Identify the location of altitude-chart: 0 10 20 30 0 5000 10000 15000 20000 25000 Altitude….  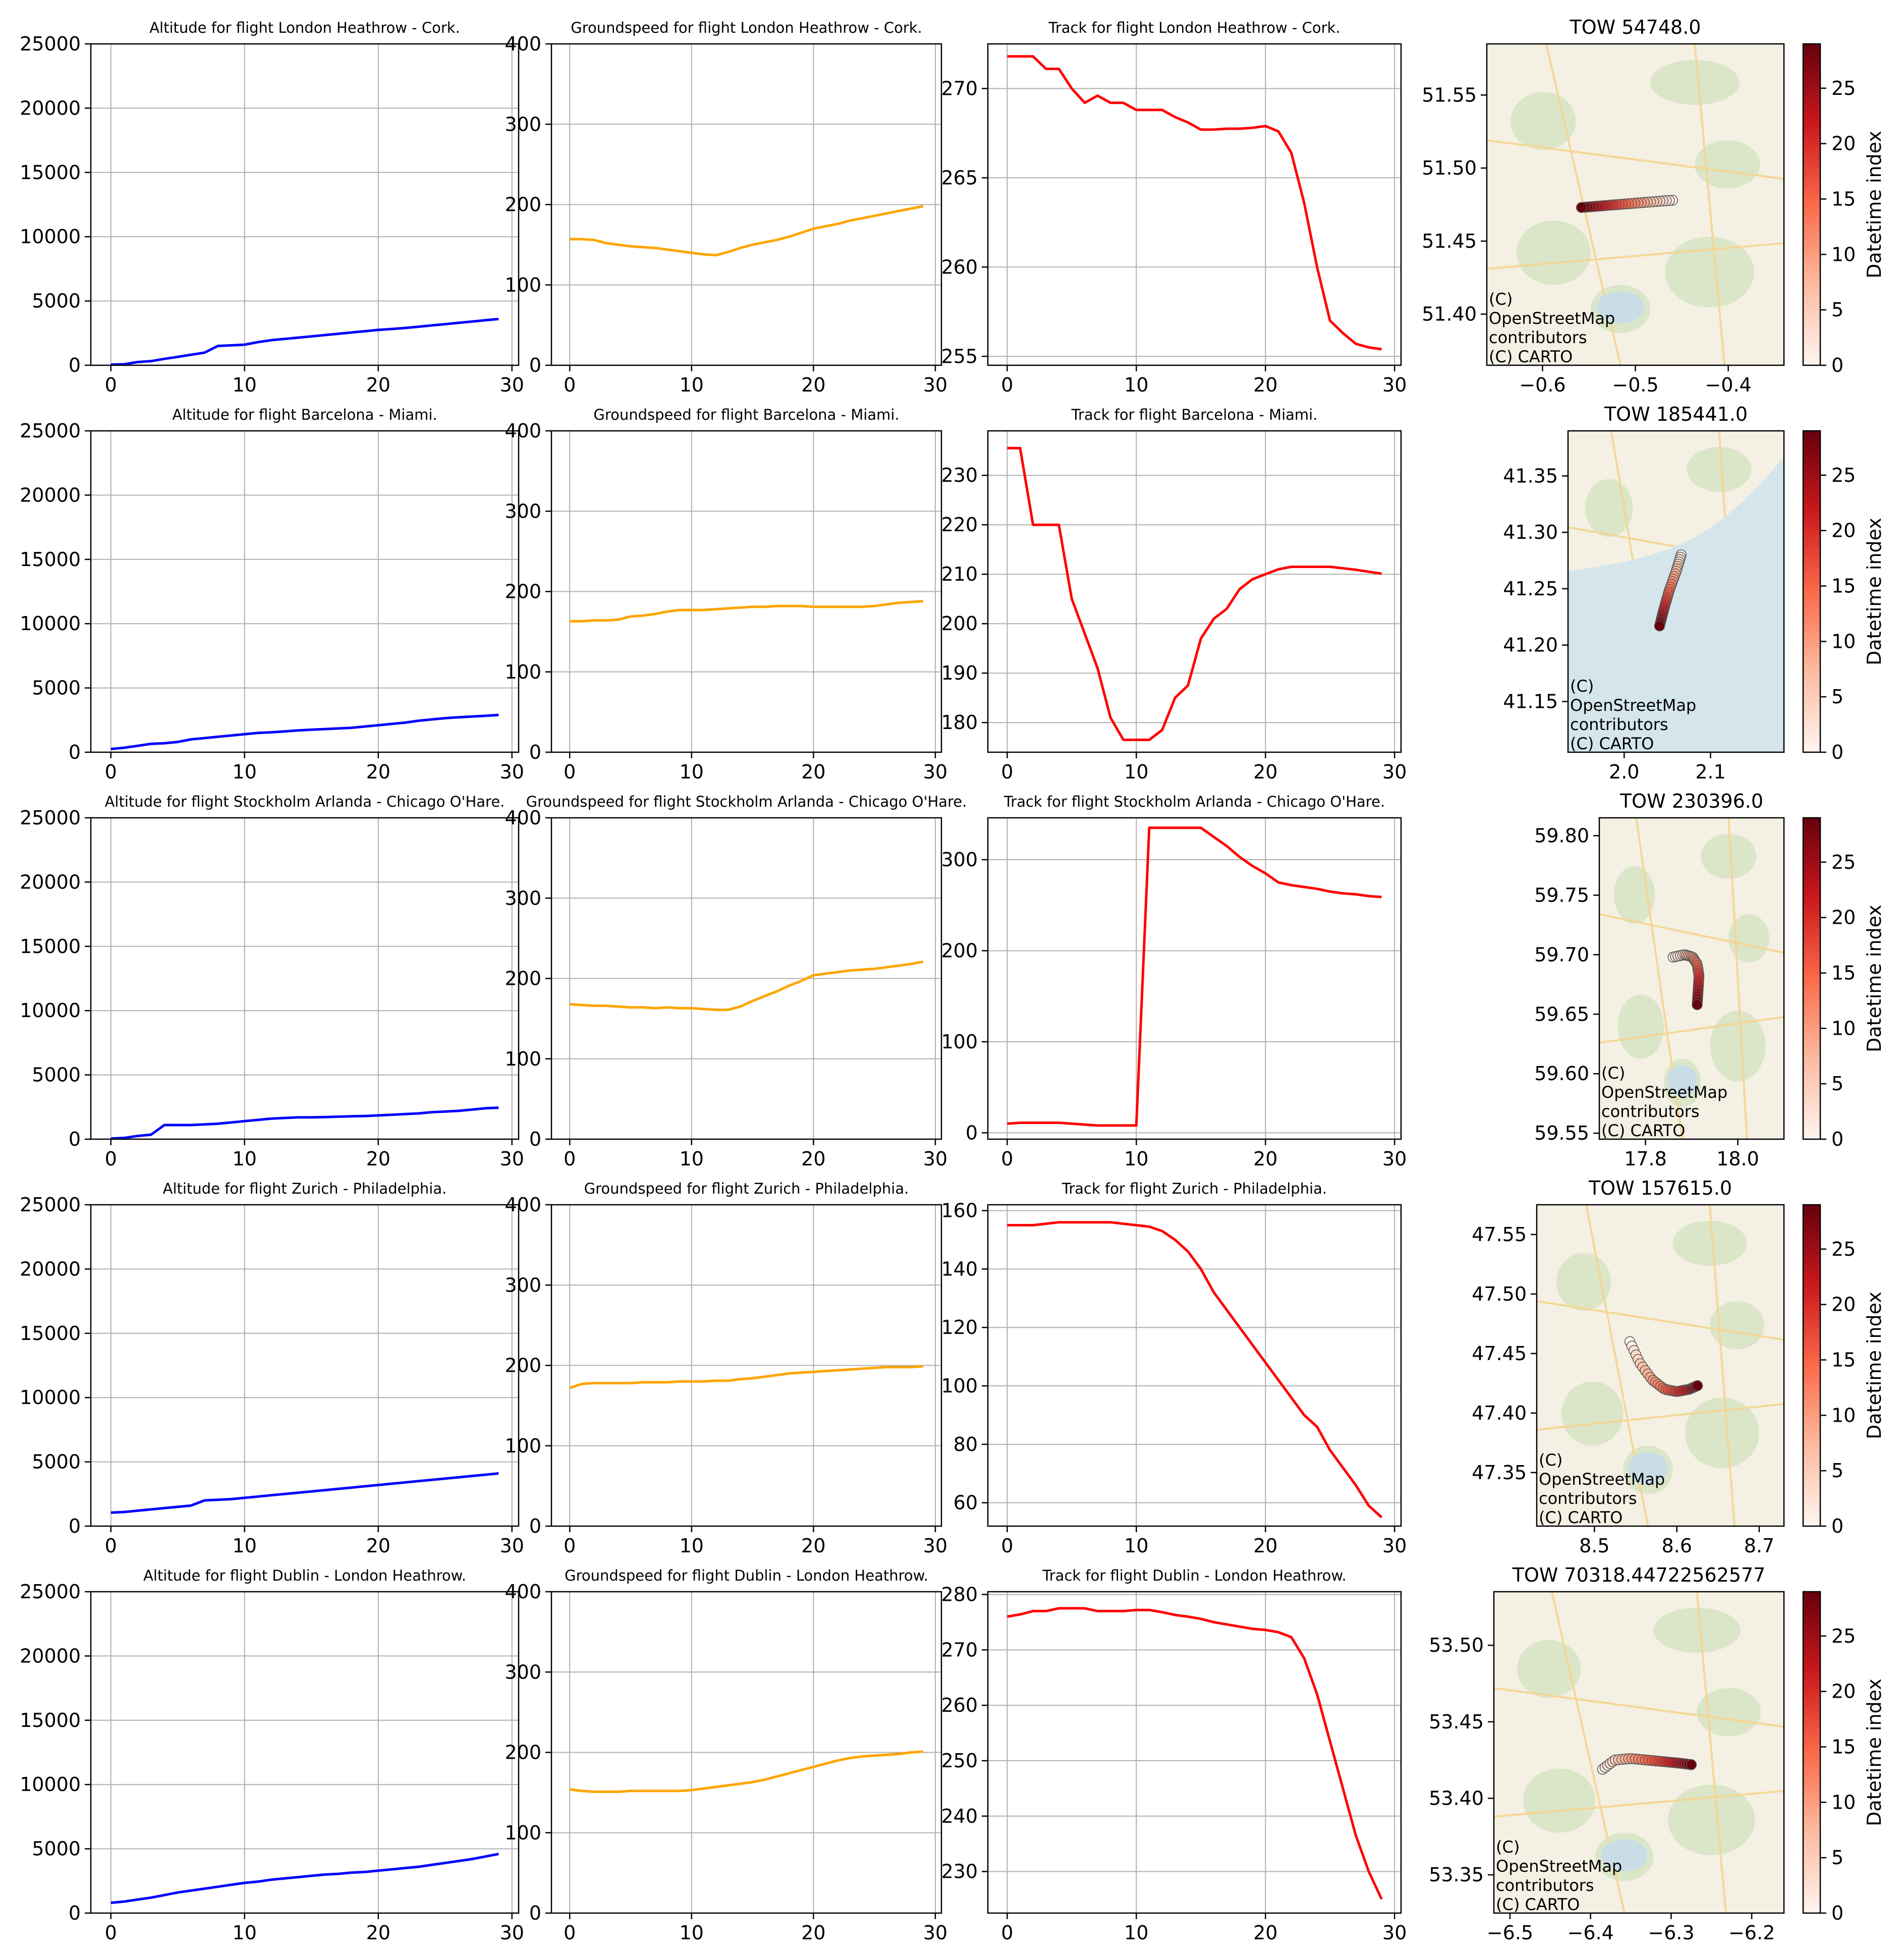
(272, 594).